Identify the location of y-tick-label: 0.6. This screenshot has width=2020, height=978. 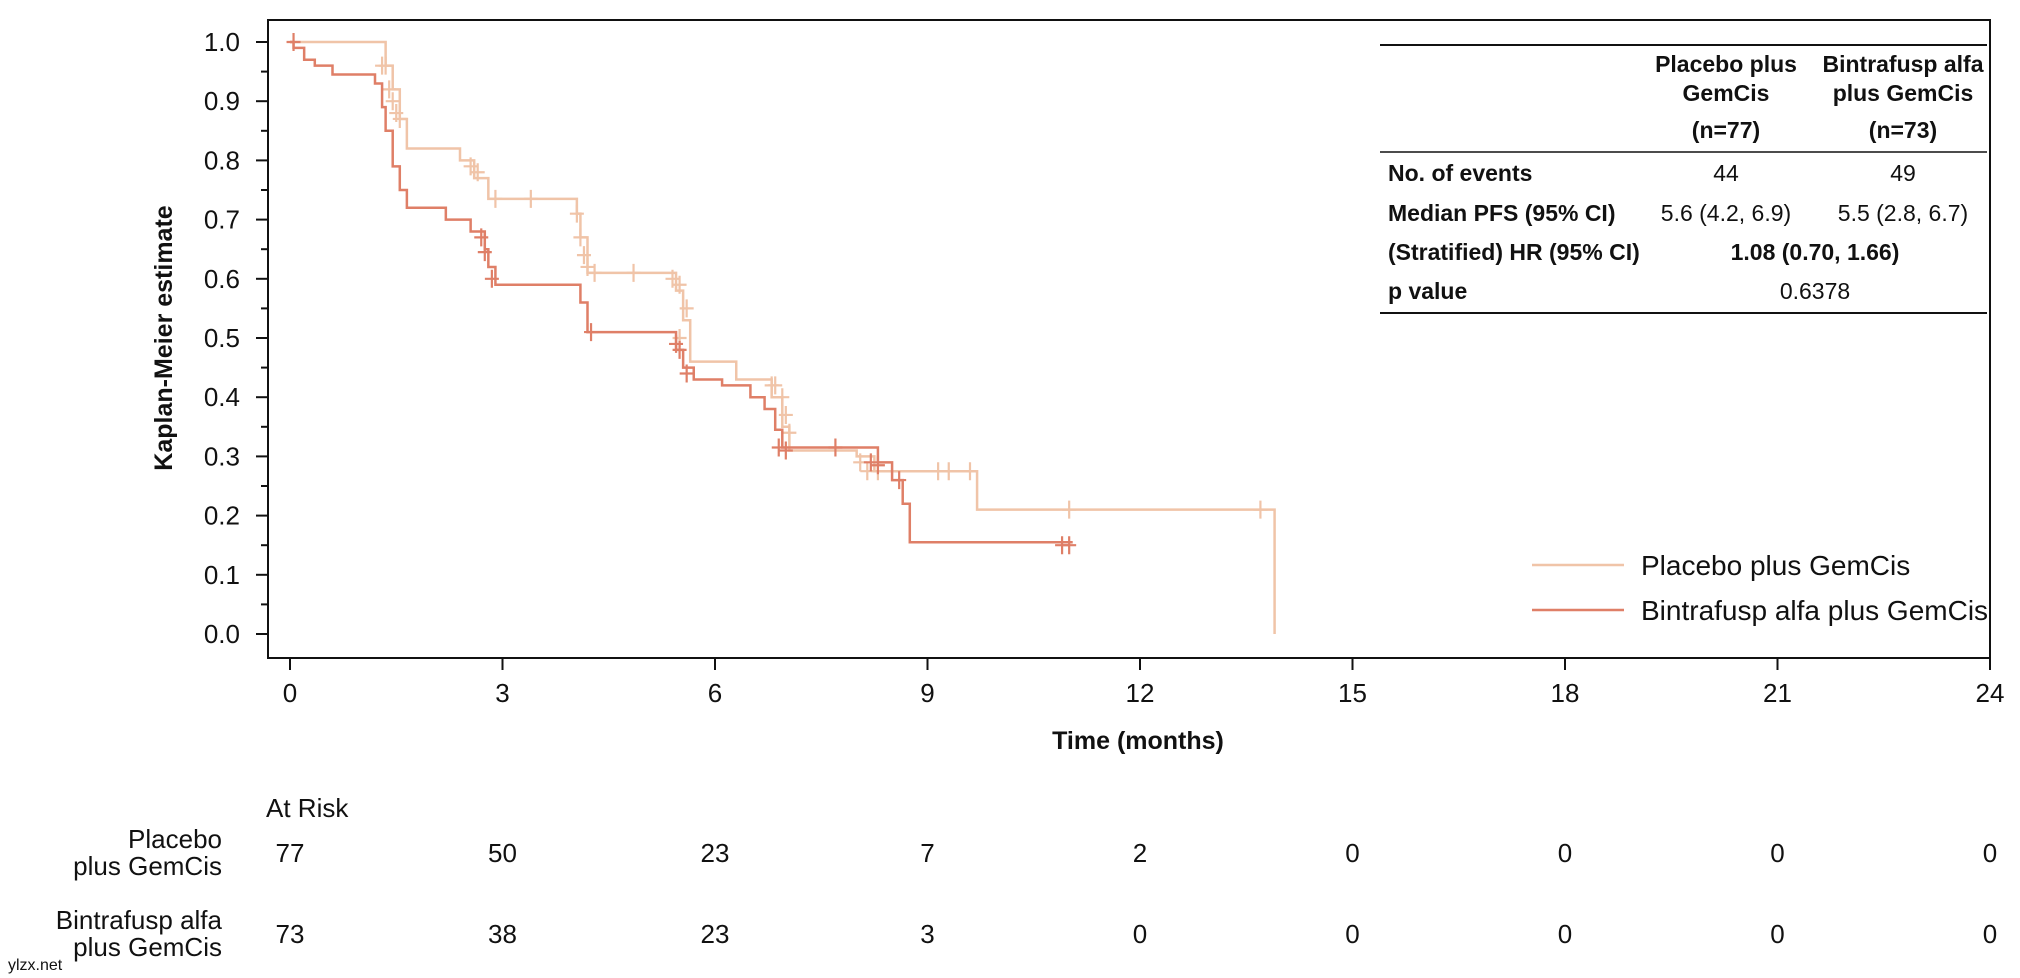
(222, 279).